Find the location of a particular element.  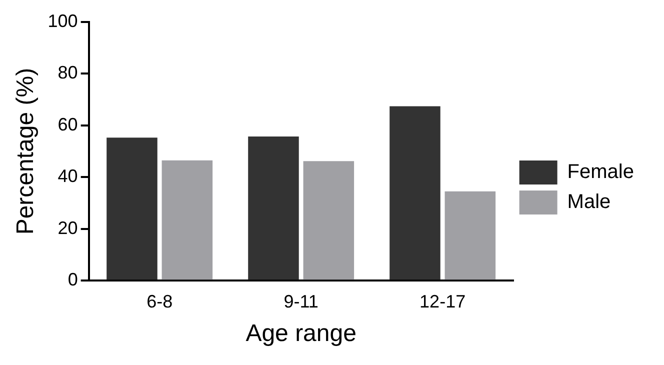

y-tick-label: 40 is located at coordinates (68, 176).